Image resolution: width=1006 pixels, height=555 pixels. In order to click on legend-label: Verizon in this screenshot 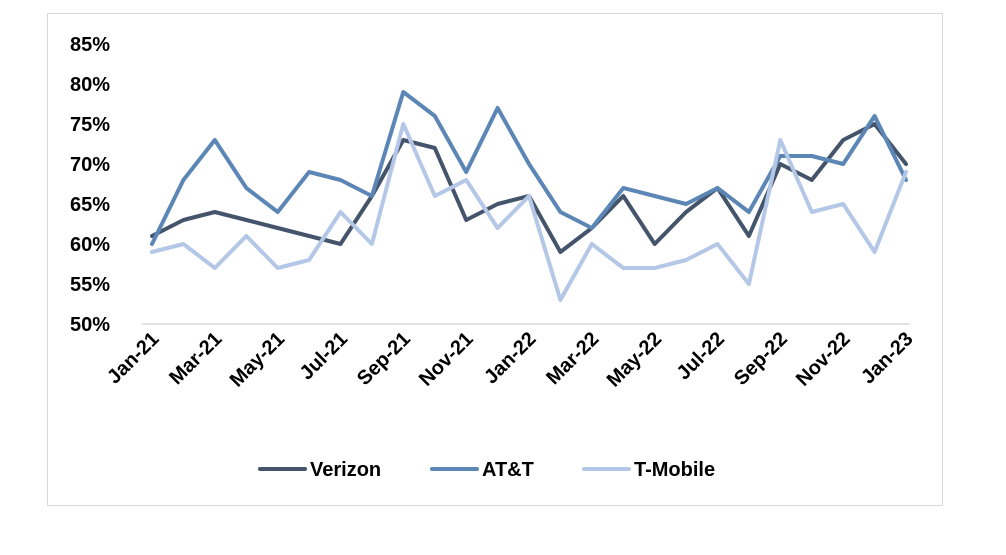, I will do `click(345, 470)`.